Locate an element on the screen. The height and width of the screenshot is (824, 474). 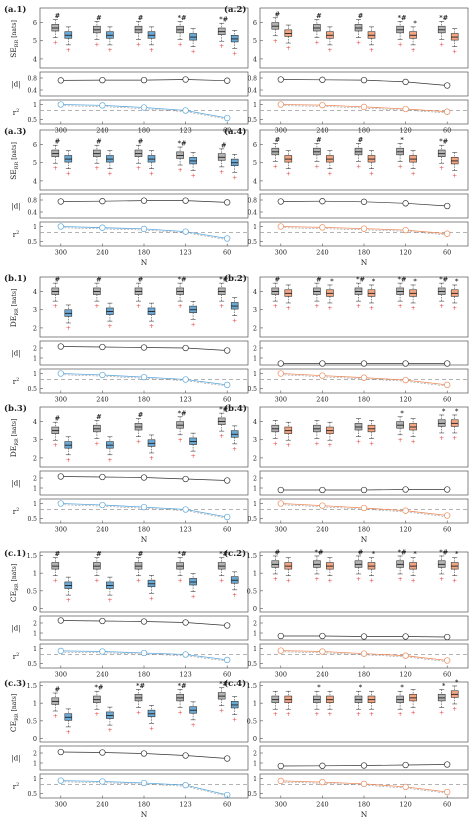
panel-a3-xlabel: N is located at coordinates (144, 262).